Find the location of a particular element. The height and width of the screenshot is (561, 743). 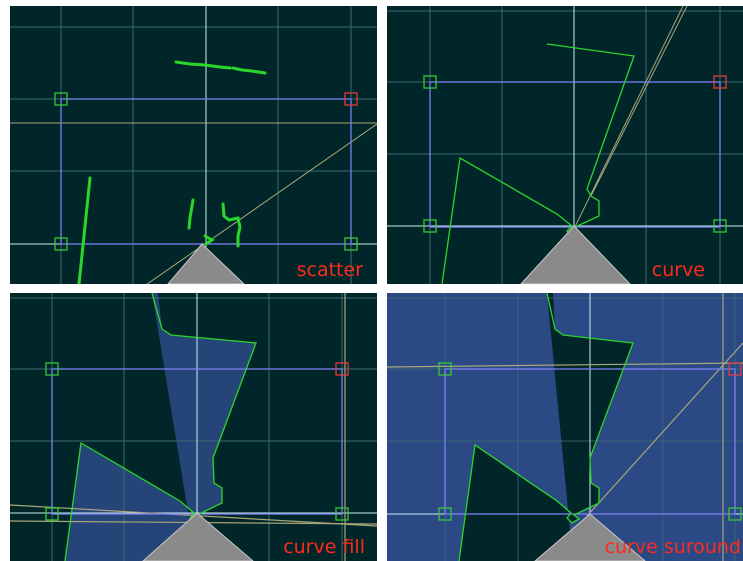

mode-label: curve fill is located at coordinates (324, 547).